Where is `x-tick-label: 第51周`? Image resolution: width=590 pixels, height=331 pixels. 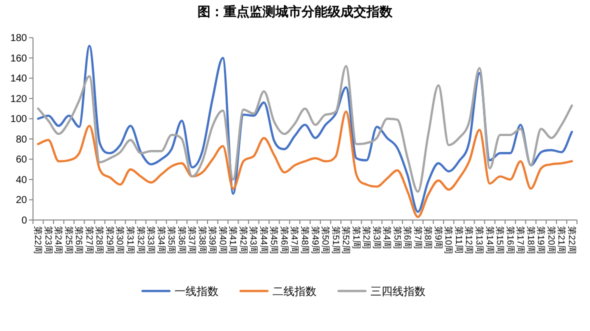 x-tick-label: 第51周 is located at coordinates (335, 240).